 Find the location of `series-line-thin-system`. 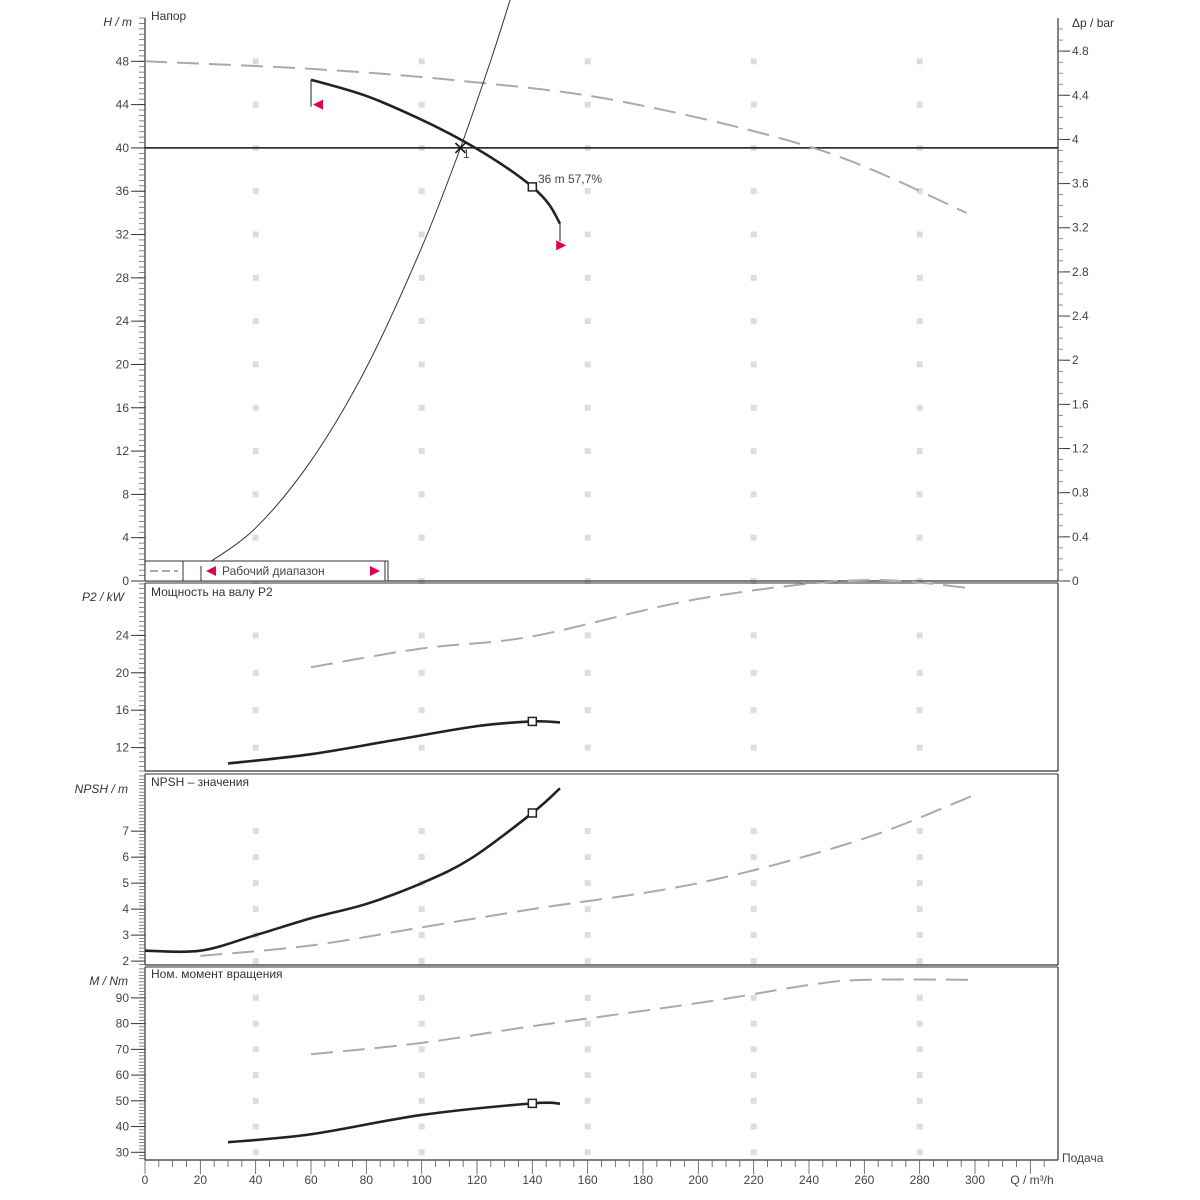

series-line-thin-system is located at coordinates (358, 283).